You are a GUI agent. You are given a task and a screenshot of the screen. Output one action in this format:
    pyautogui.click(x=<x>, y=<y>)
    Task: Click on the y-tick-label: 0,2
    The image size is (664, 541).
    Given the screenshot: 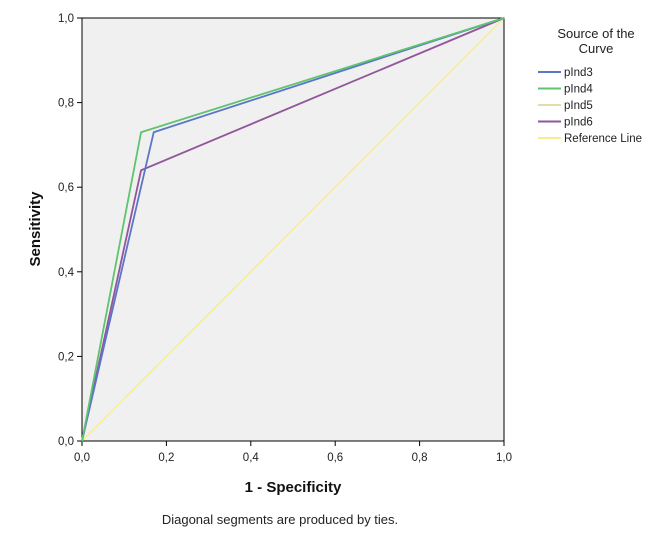 What is the action you would take?
    pyautogui.click(x=66, y=357)
    